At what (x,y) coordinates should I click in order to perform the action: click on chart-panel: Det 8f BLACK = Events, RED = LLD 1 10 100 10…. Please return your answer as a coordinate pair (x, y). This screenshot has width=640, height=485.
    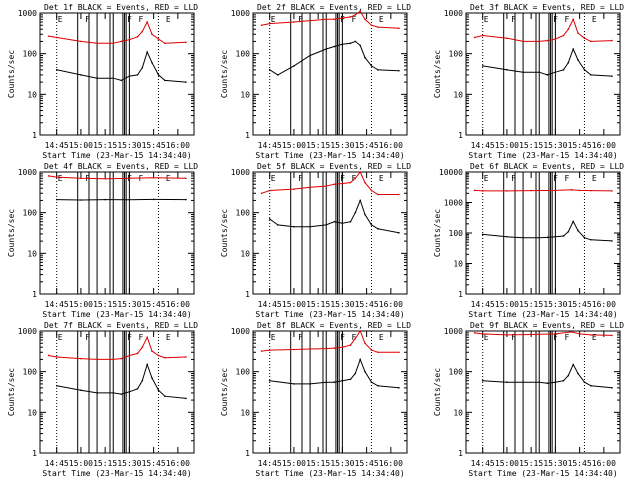
    Looking at the image, I should click on (315, 399).